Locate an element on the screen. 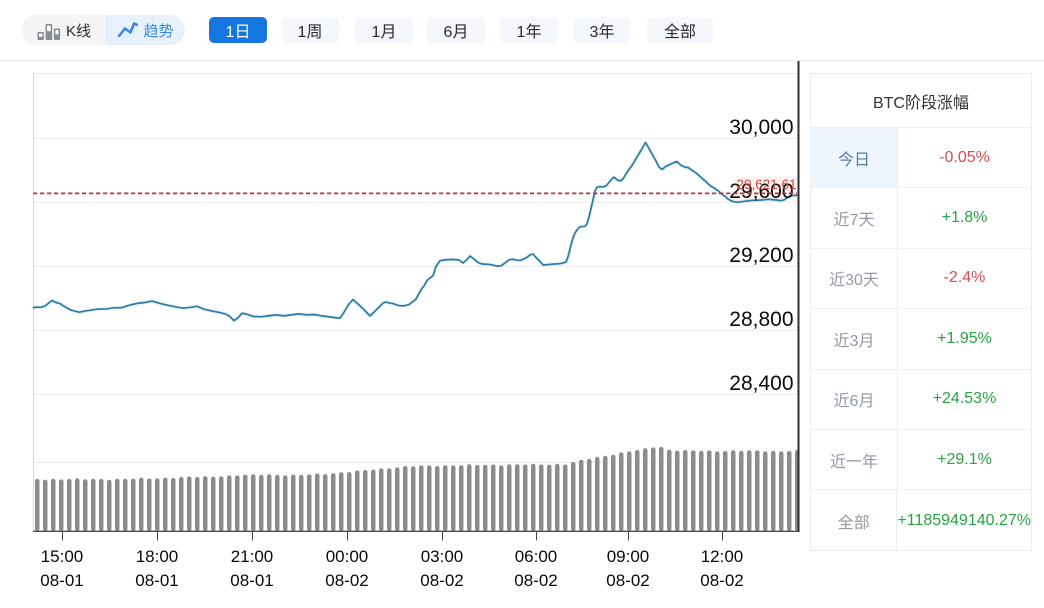 Image resolution: width=1044 pixels, height=608 pixels. svg-text: 00:00 is located at coordinates (347, 556).